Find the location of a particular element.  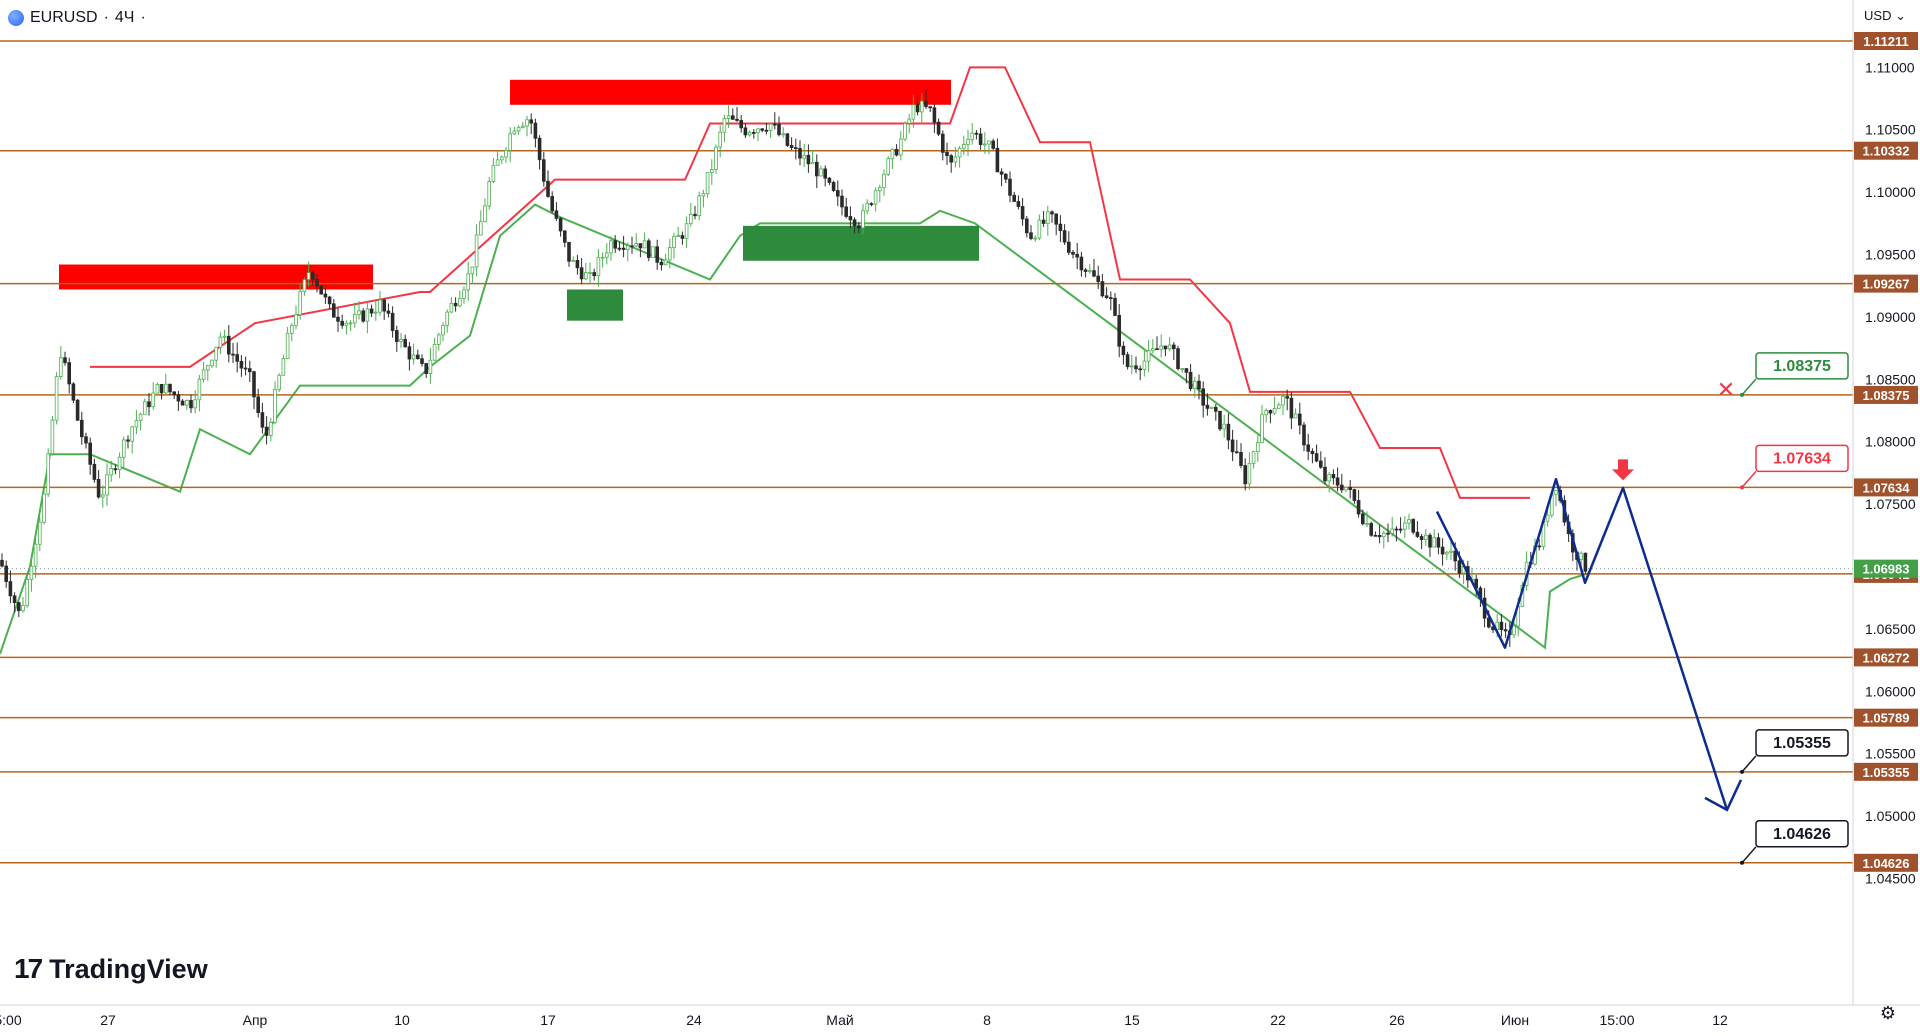

x-tick-label: Апр is located at coordinates (255, 1020).